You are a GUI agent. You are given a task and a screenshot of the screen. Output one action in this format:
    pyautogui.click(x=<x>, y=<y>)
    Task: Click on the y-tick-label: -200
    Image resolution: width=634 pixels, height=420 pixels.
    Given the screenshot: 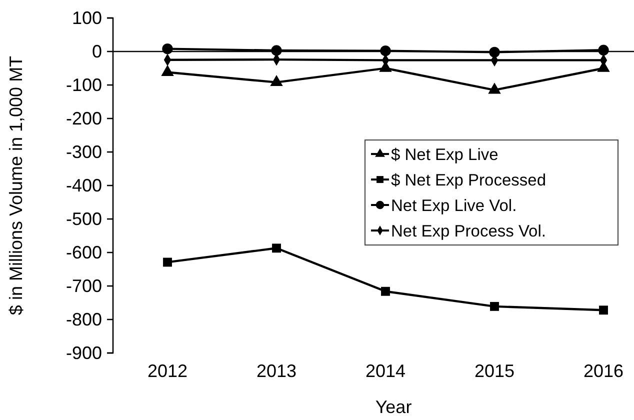 What is the action you would take?
    pyautogui.click(x=84, y=118)
    